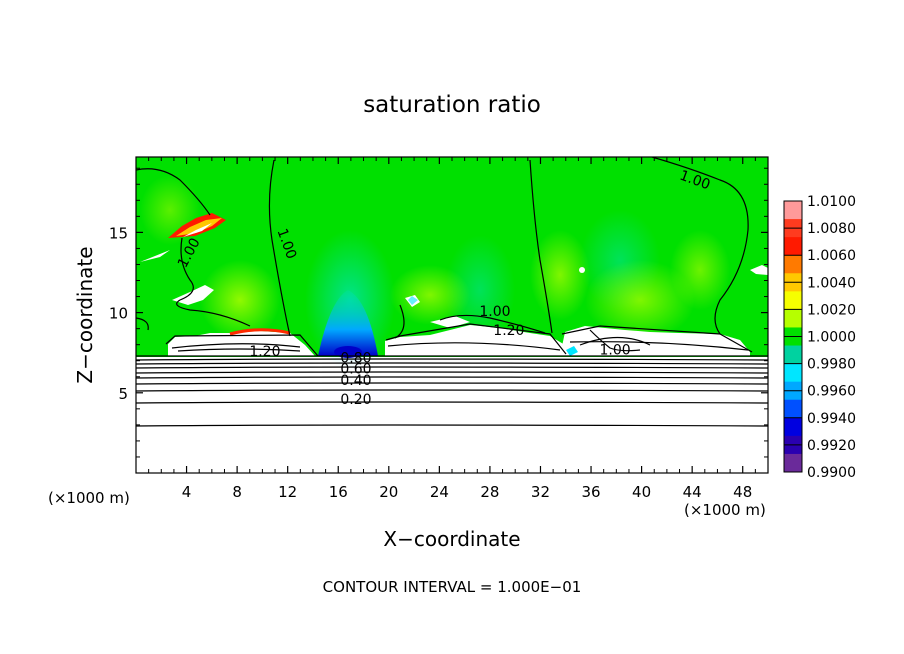 The image size is (904, 654). Describe the element at coordinates (540, 492) in the screenshot. I see `x-tick-label: 32` at that location.